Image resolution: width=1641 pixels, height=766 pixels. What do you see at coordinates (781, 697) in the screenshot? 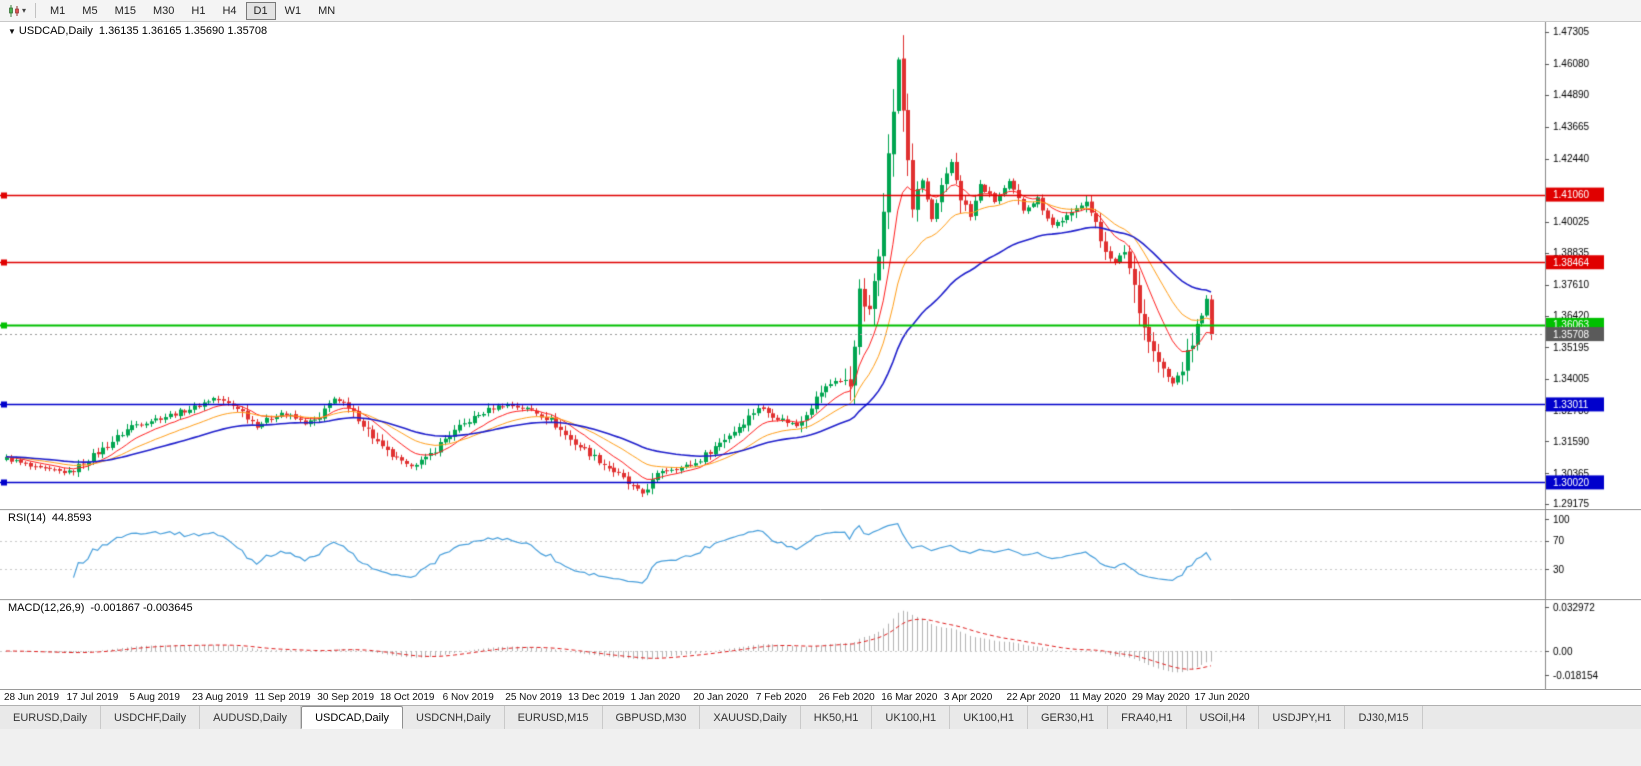
I see `date-label: 7 Feb 2020` at bounding box center [781, 697].